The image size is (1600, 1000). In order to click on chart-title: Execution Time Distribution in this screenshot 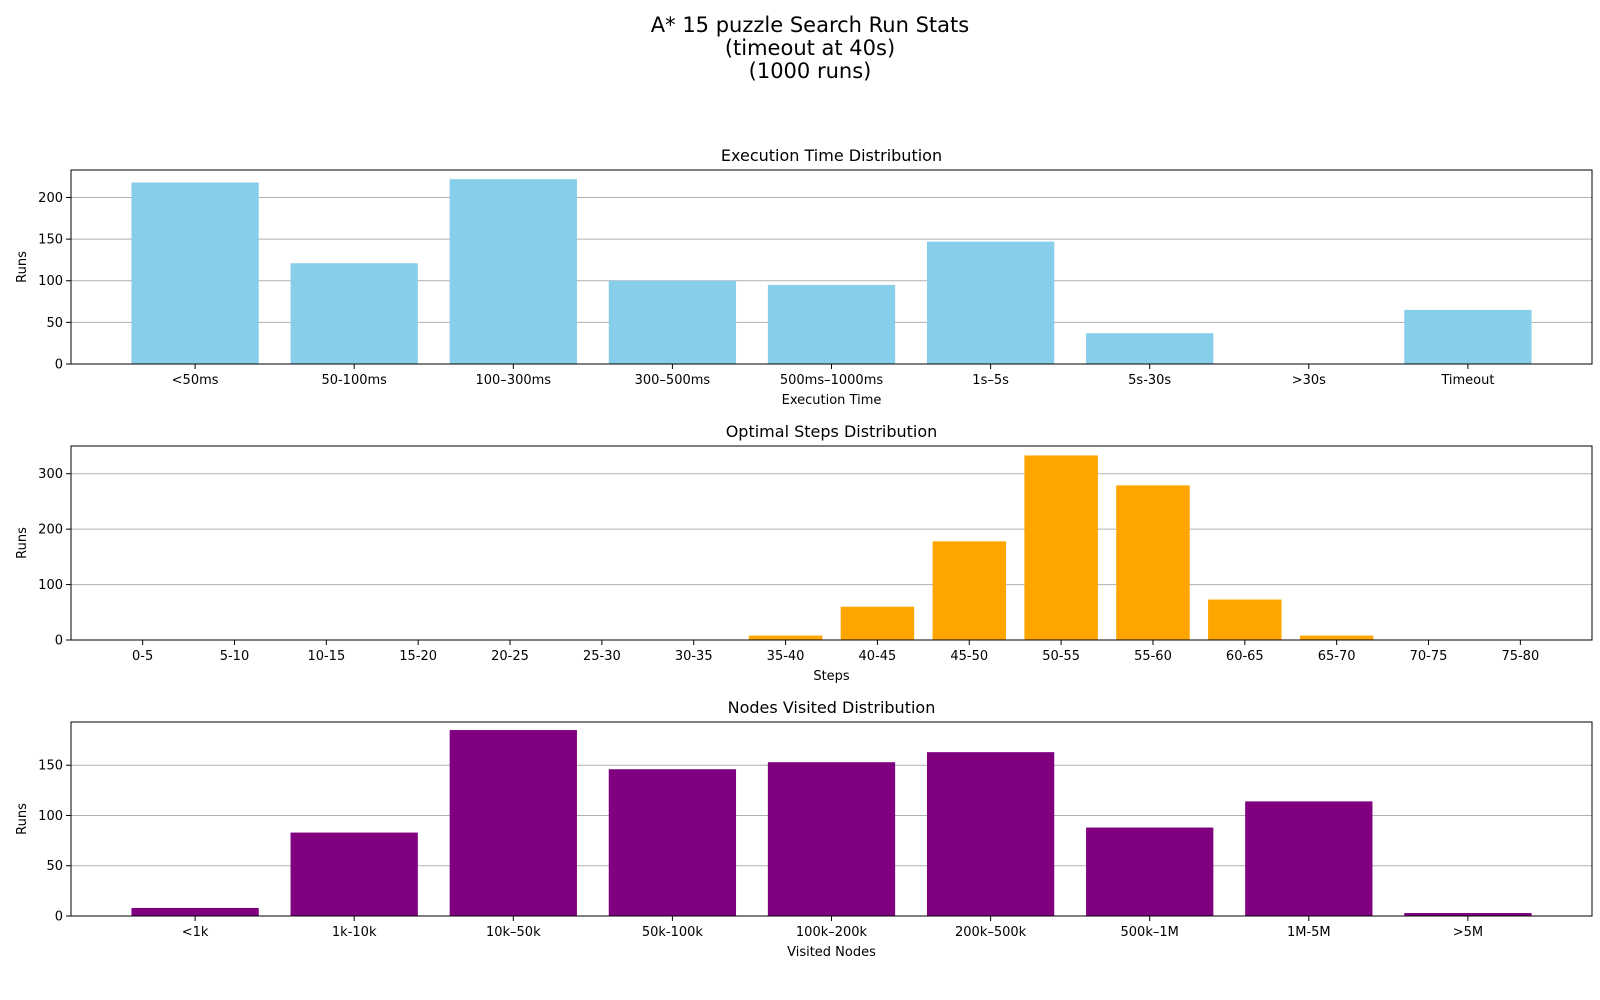, I will do `click(831, 155)`.